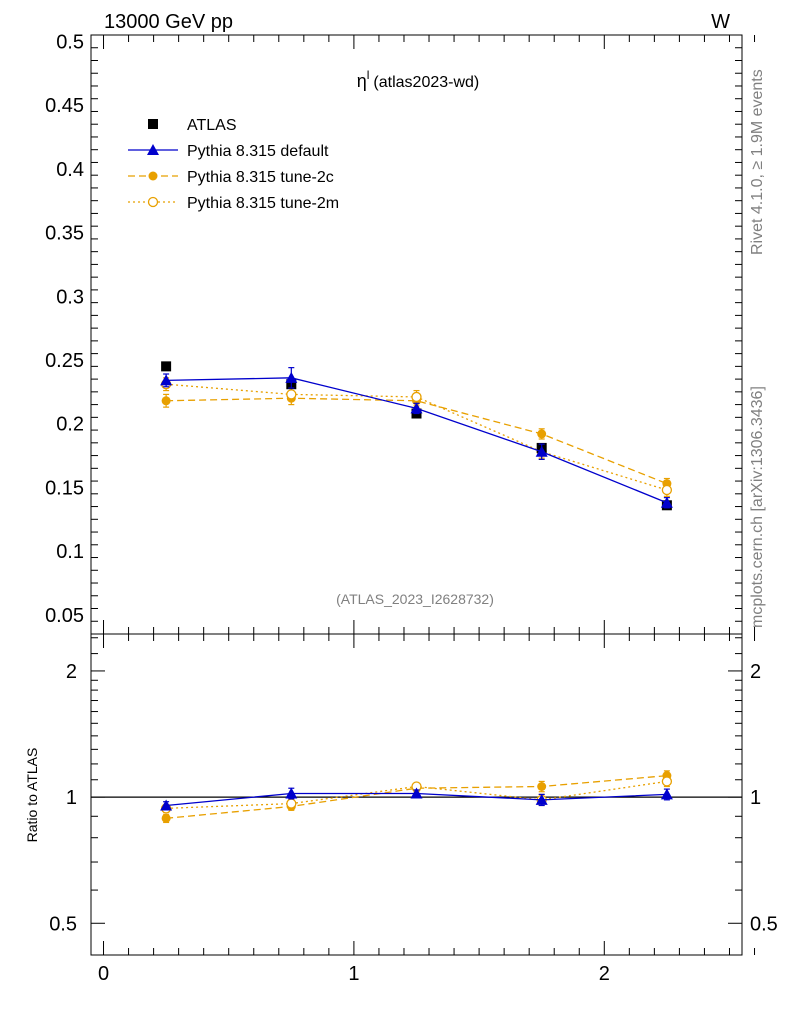  Describe the element at coordinates (32, 795) in the screenshot. I see `ratio-ylabel: Ratio to ATLAS` at that location.